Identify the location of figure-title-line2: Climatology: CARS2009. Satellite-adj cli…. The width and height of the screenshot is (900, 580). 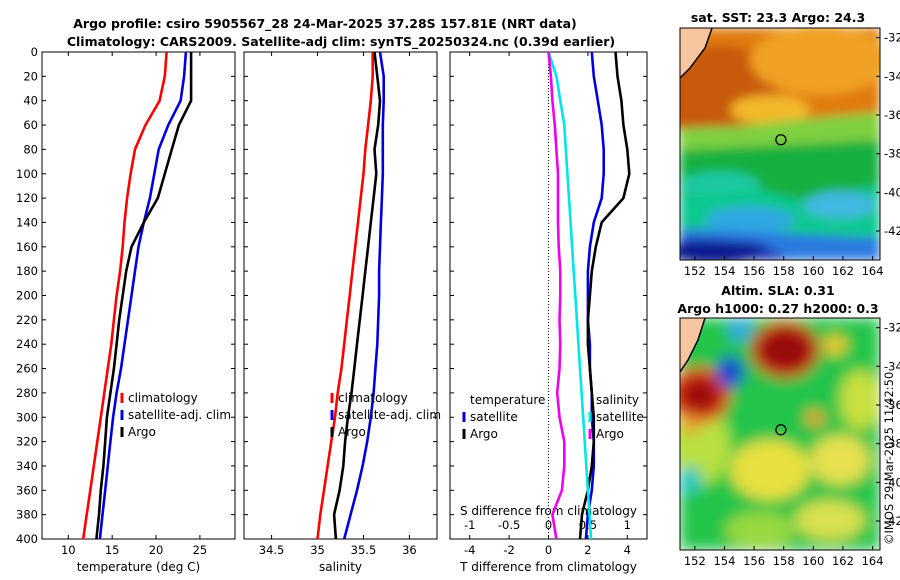
(341, 42).